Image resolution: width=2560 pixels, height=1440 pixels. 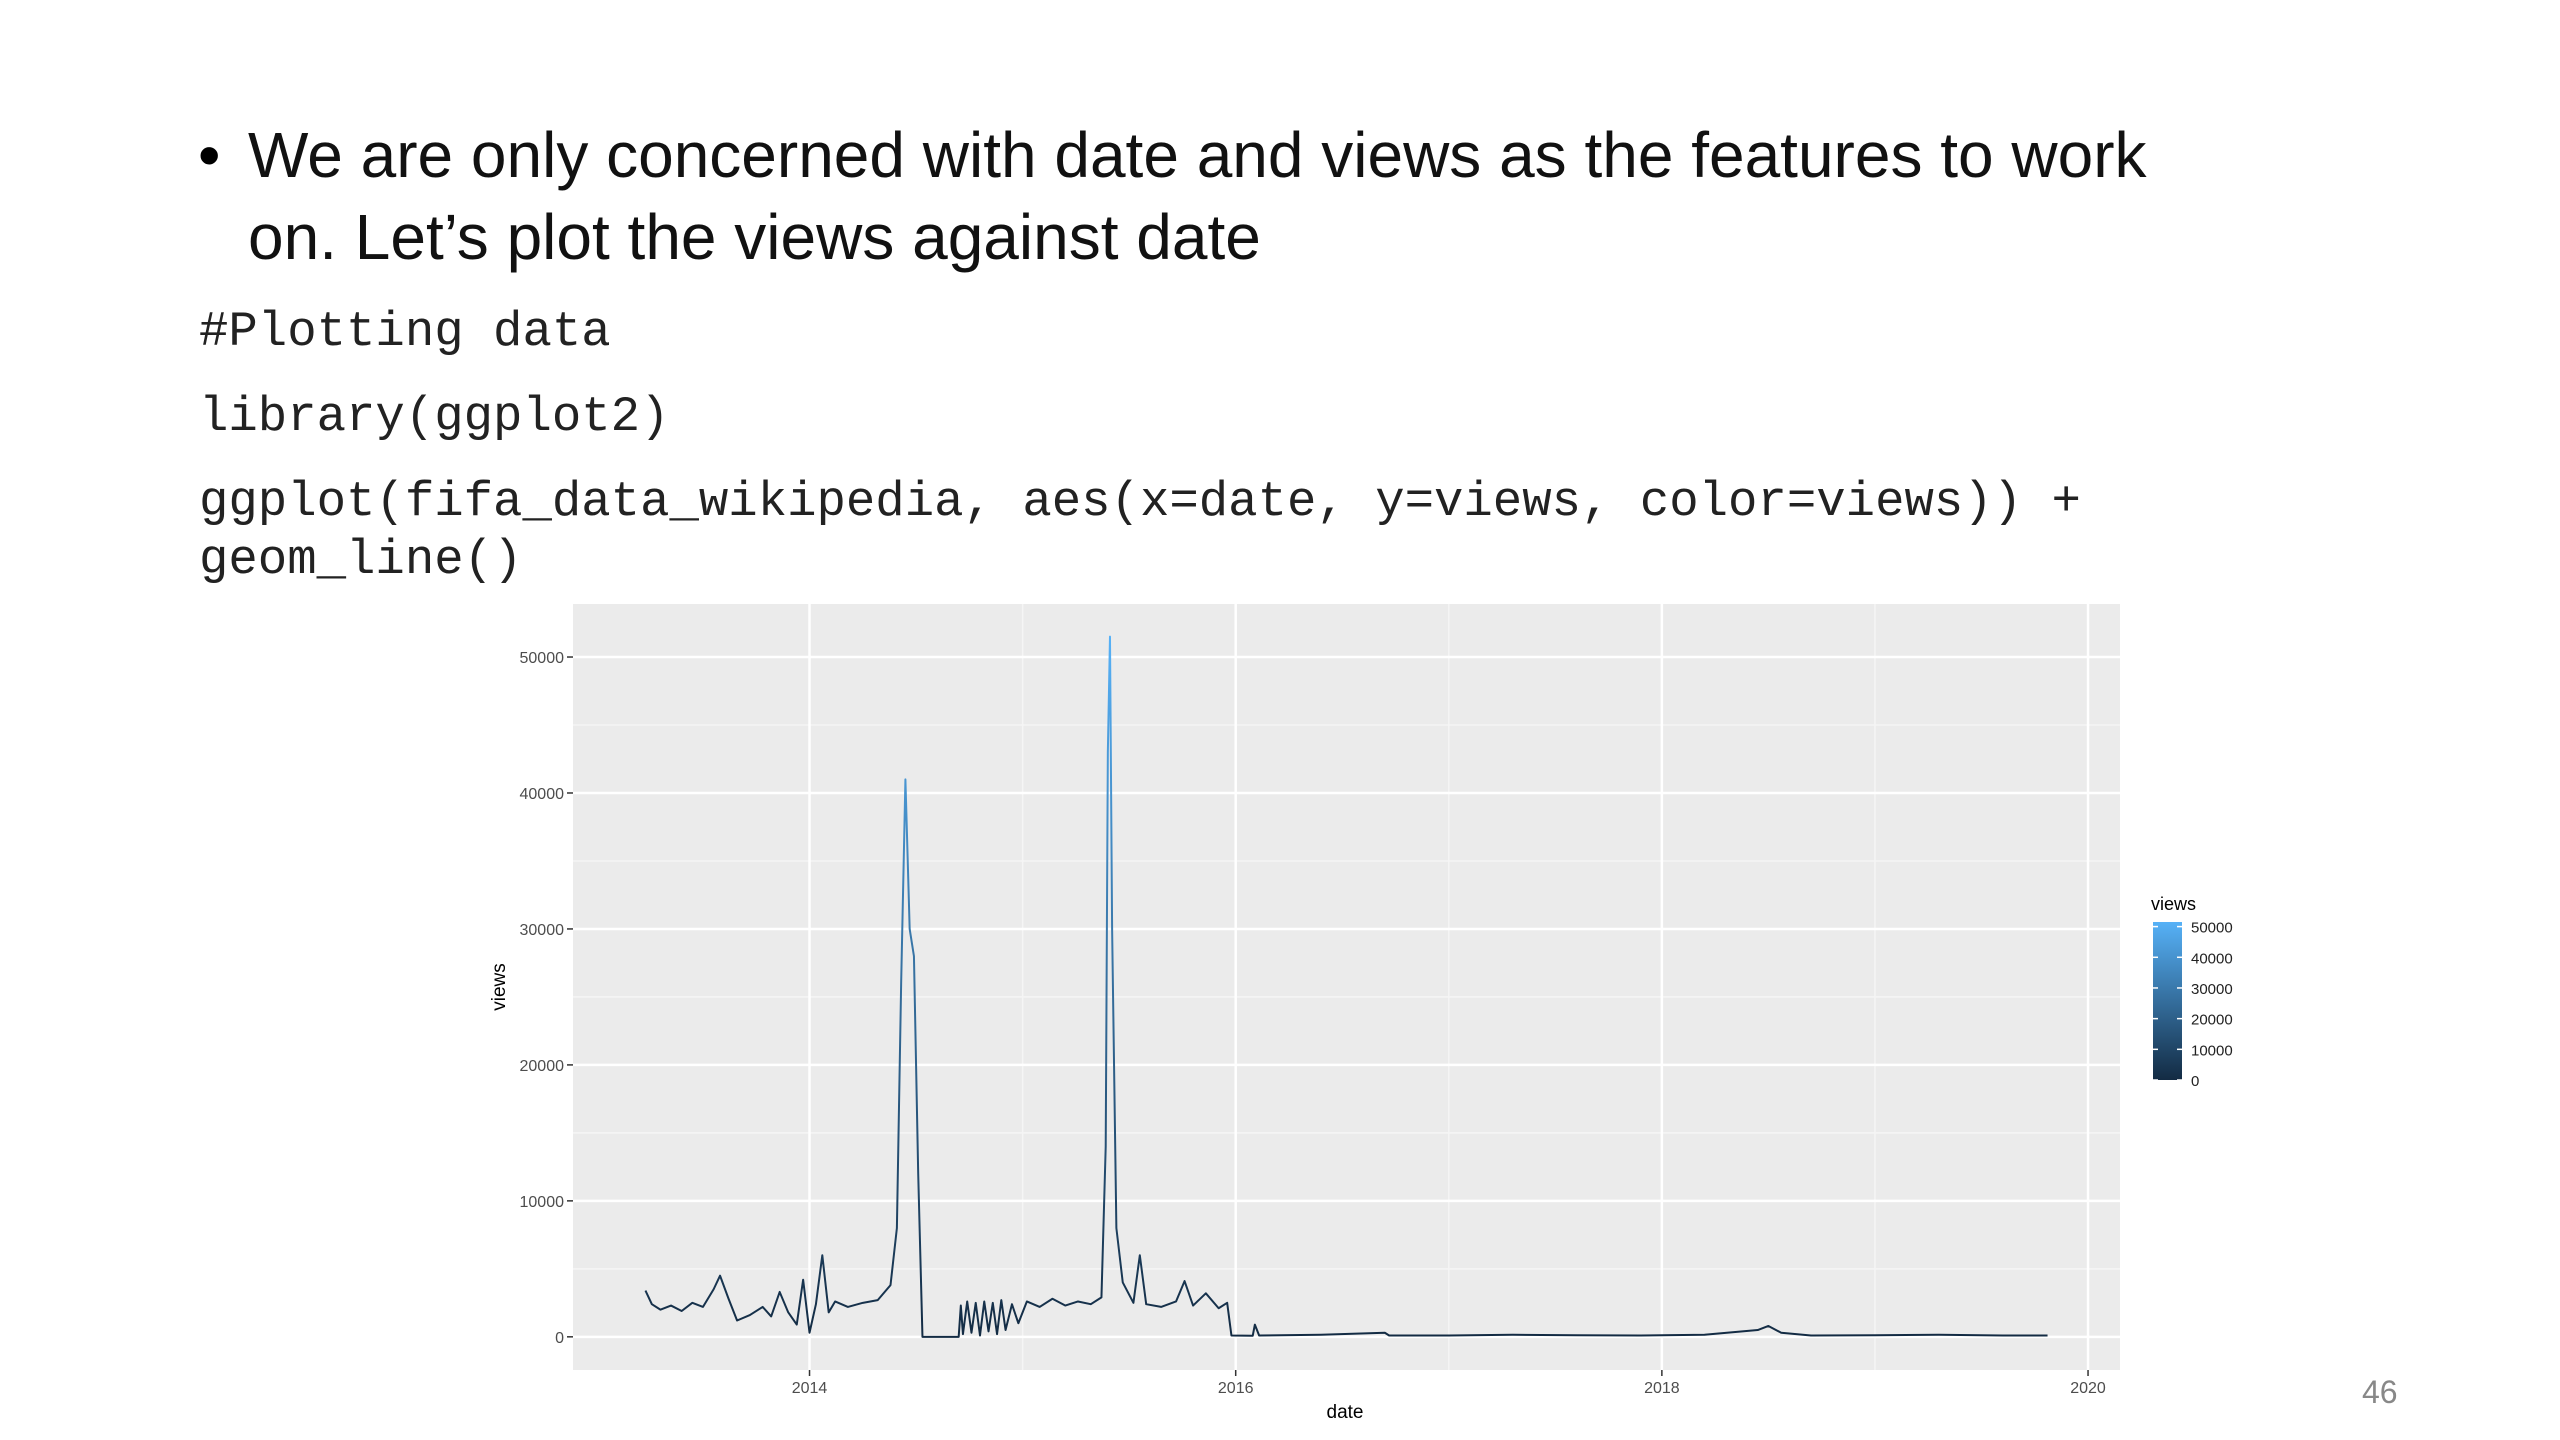 What do you see at coordinates (361, 560) in the screenshot?
I see `code-line: geom_line()` at bounding box center [361, 560].